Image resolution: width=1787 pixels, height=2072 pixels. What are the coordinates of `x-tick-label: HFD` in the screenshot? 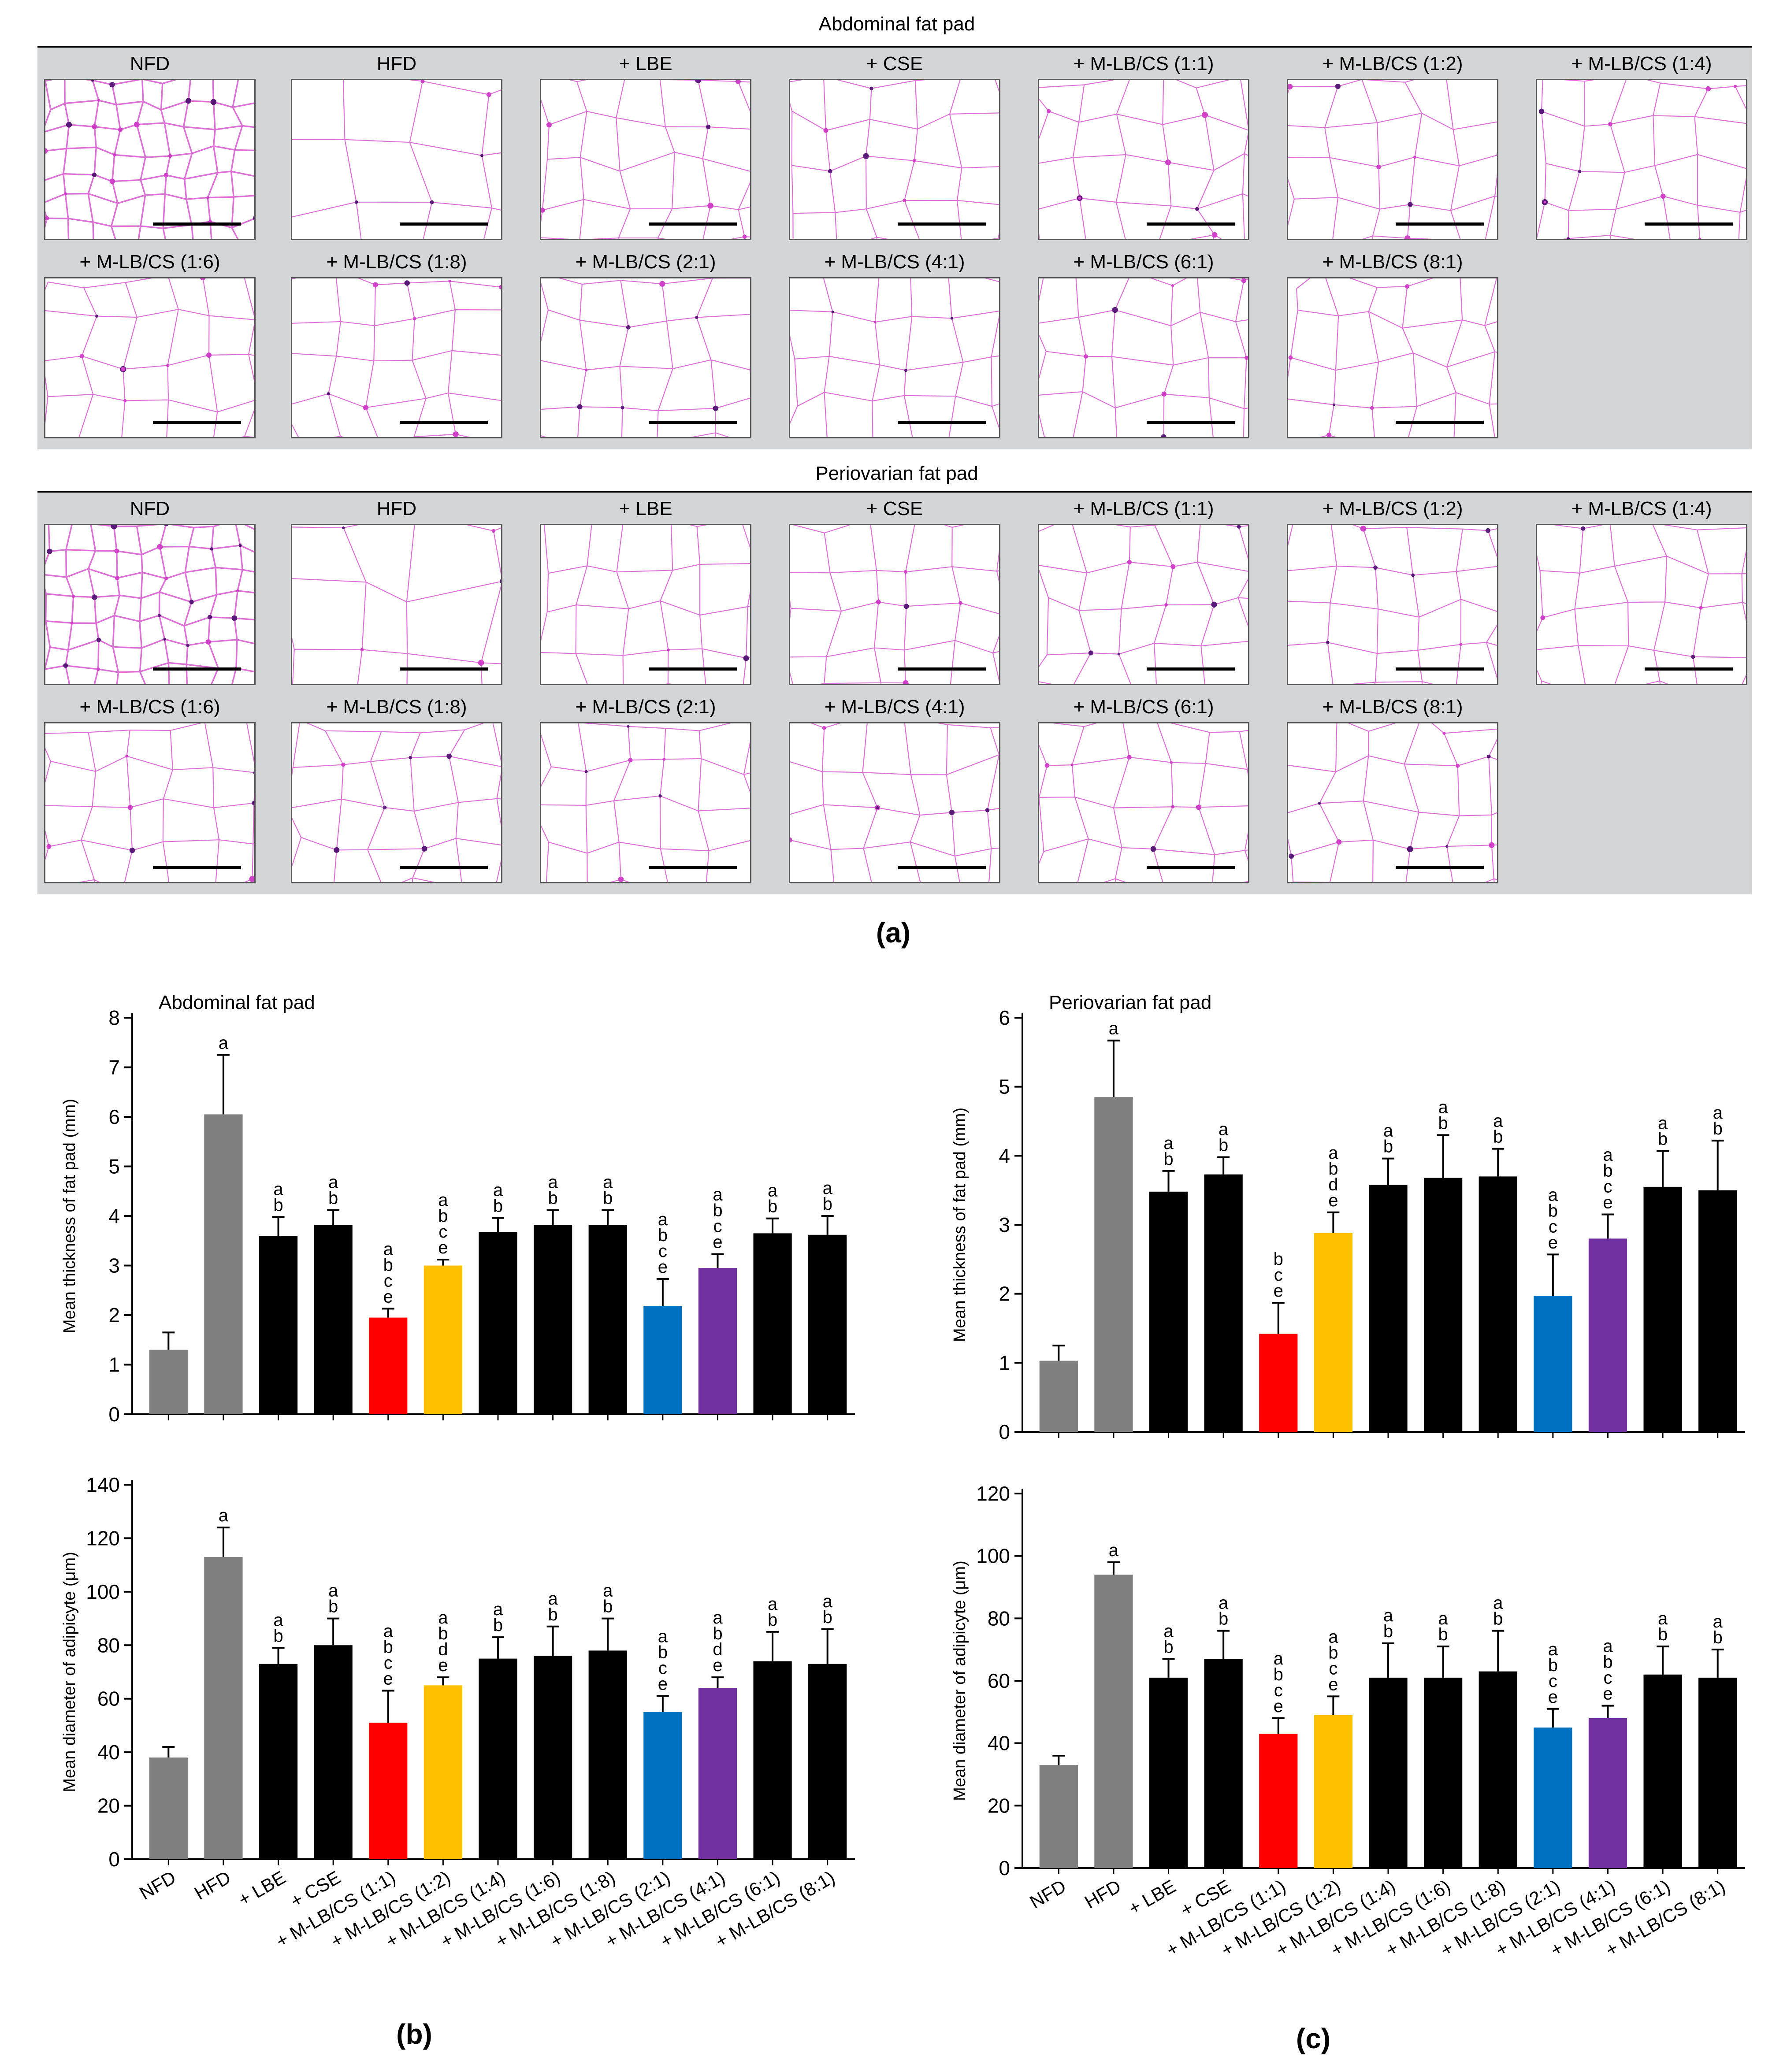 It's located at (213, 1885).